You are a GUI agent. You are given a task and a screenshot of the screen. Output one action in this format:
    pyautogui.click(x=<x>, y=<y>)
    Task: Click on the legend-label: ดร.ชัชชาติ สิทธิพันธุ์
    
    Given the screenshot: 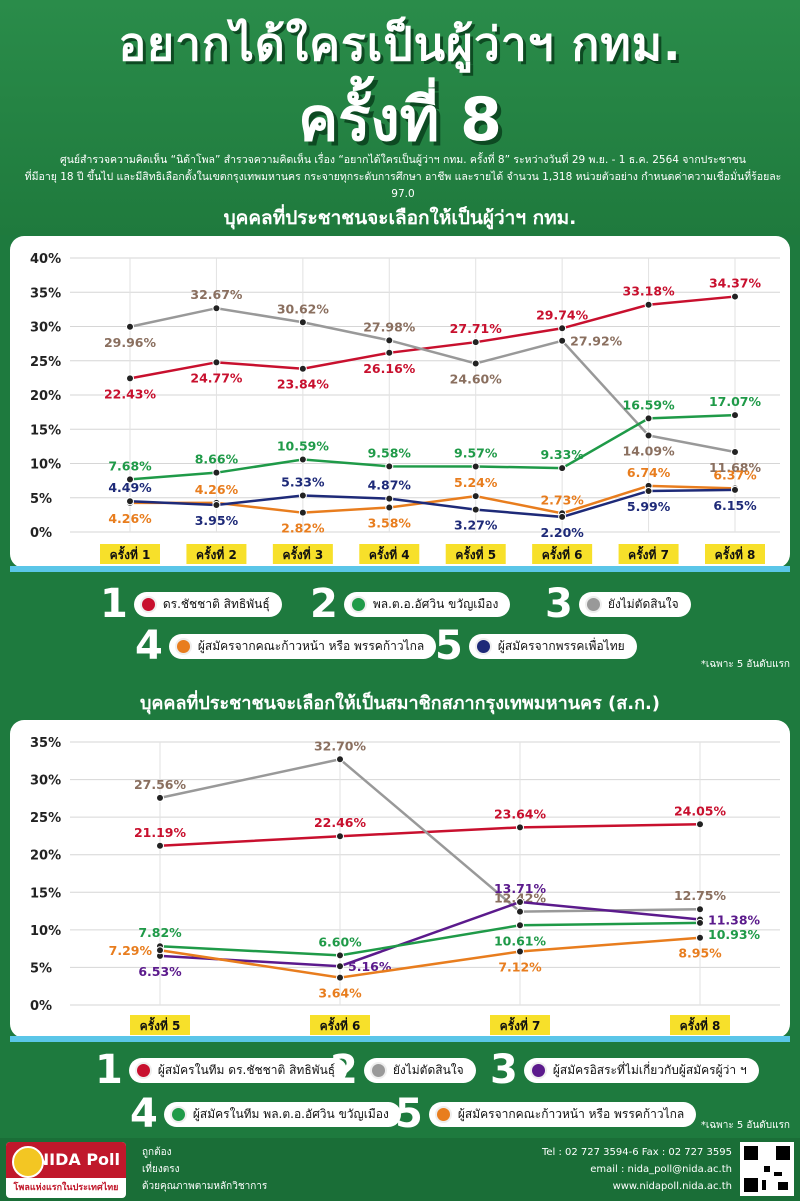 What is the action you would take?
    pyautogui.click(x=216, y=603)
    